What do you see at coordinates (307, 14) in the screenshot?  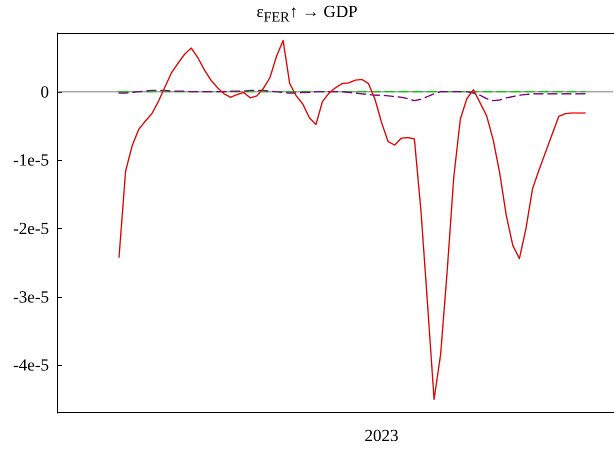 I see `chart-title: ε$_{FER}$↑ → GDP` at bounding box center [307, 14].